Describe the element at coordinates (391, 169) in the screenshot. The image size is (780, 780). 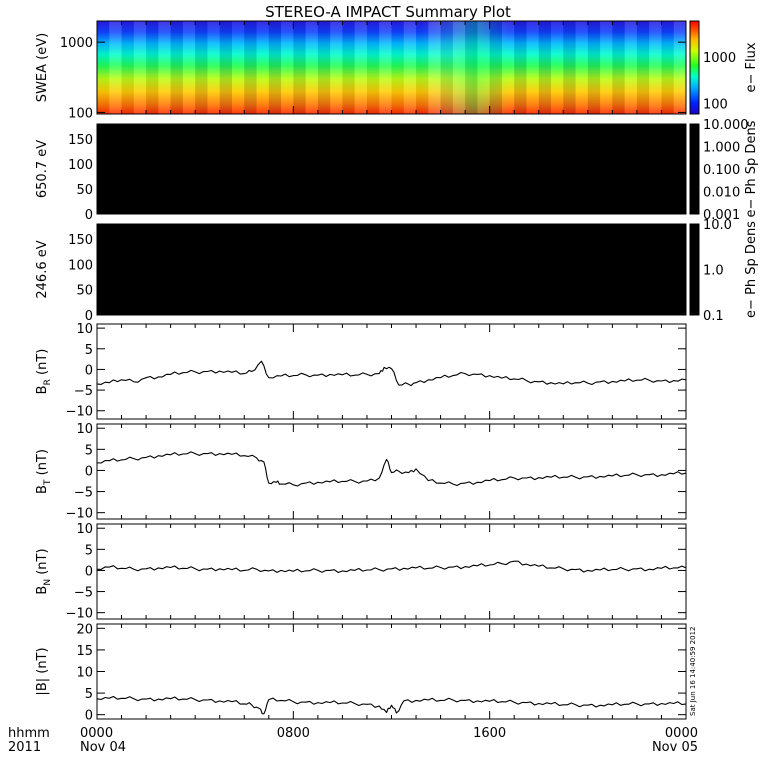
I see `pad650-spectrogram` at that location.